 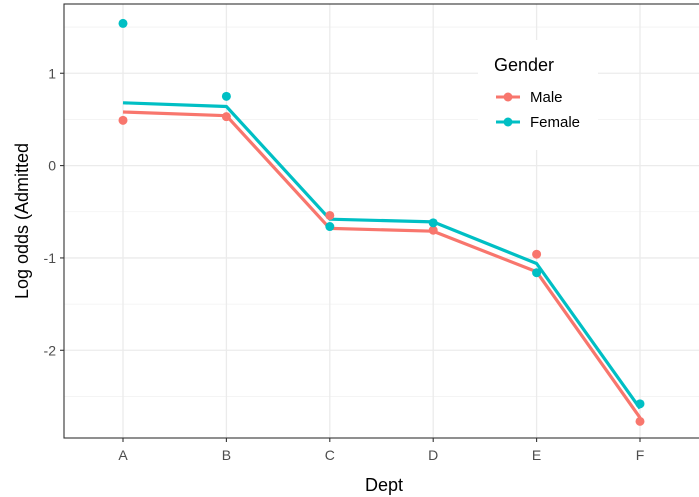 I want to click on x-tick-label: B, so click(x=226, y=455).